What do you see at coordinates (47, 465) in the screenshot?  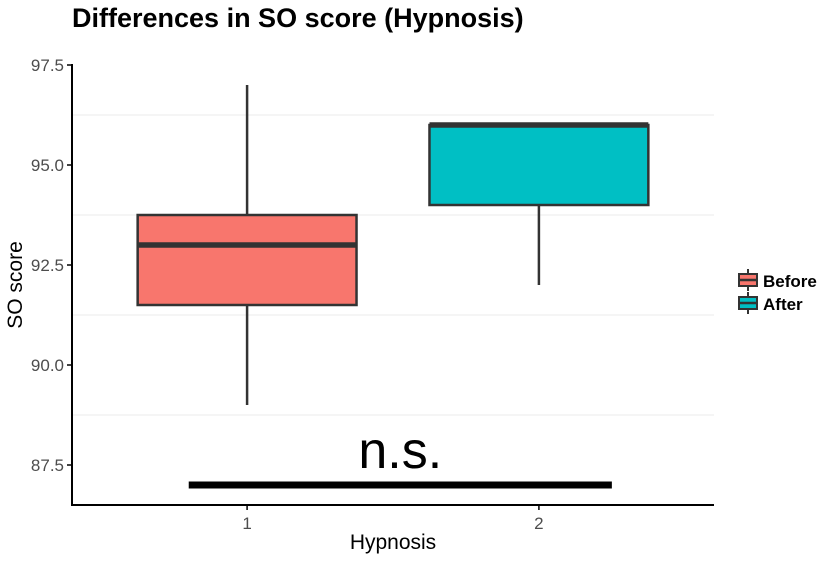 I see `y-tick-label: 87.5` at bounding box center [47, 465].